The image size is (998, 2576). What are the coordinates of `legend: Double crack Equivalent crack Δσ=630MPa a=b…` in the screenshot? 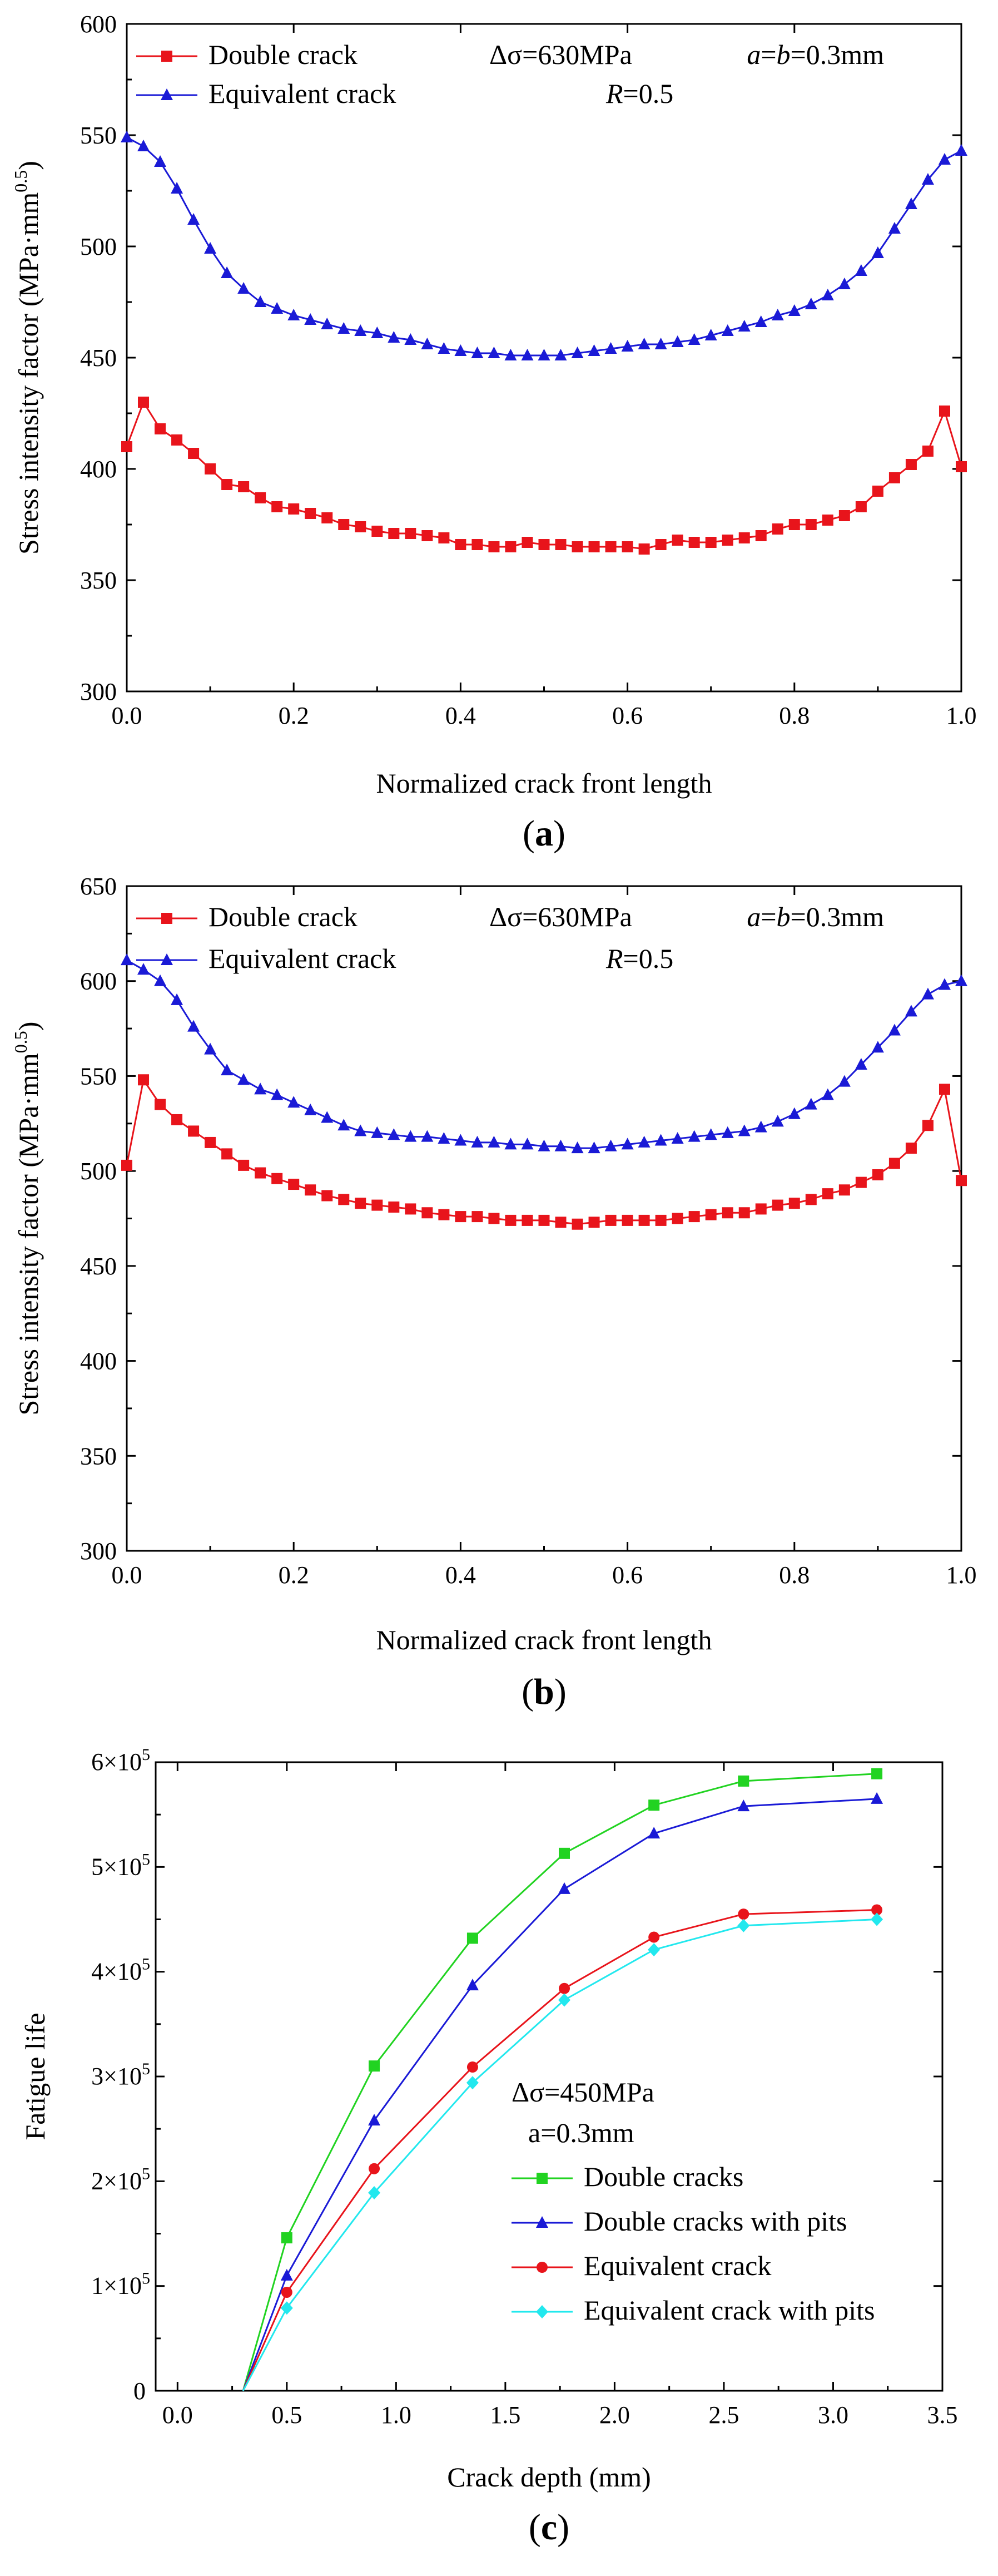 It's located at (510, 74).